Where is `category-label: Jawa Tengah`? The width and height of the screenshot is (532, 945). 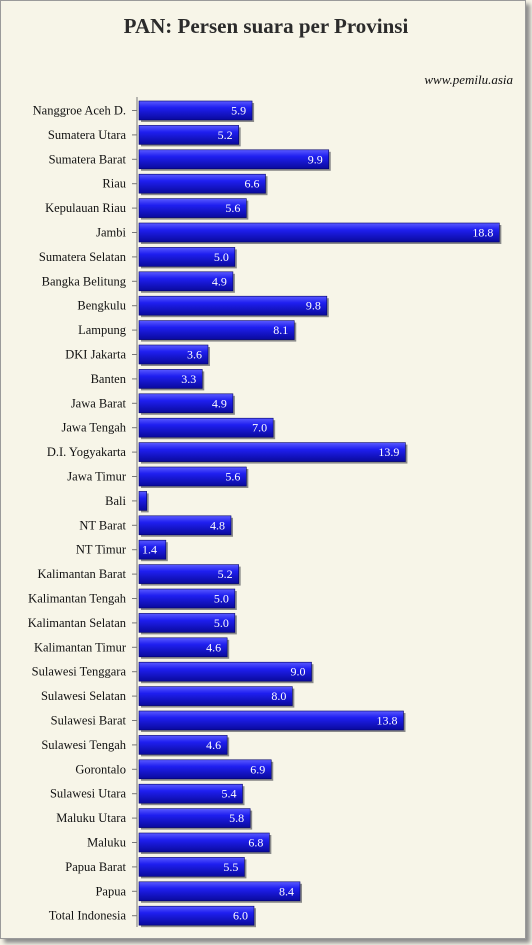 category-label: Jawa Tengah is located at coordinates (94, 428).